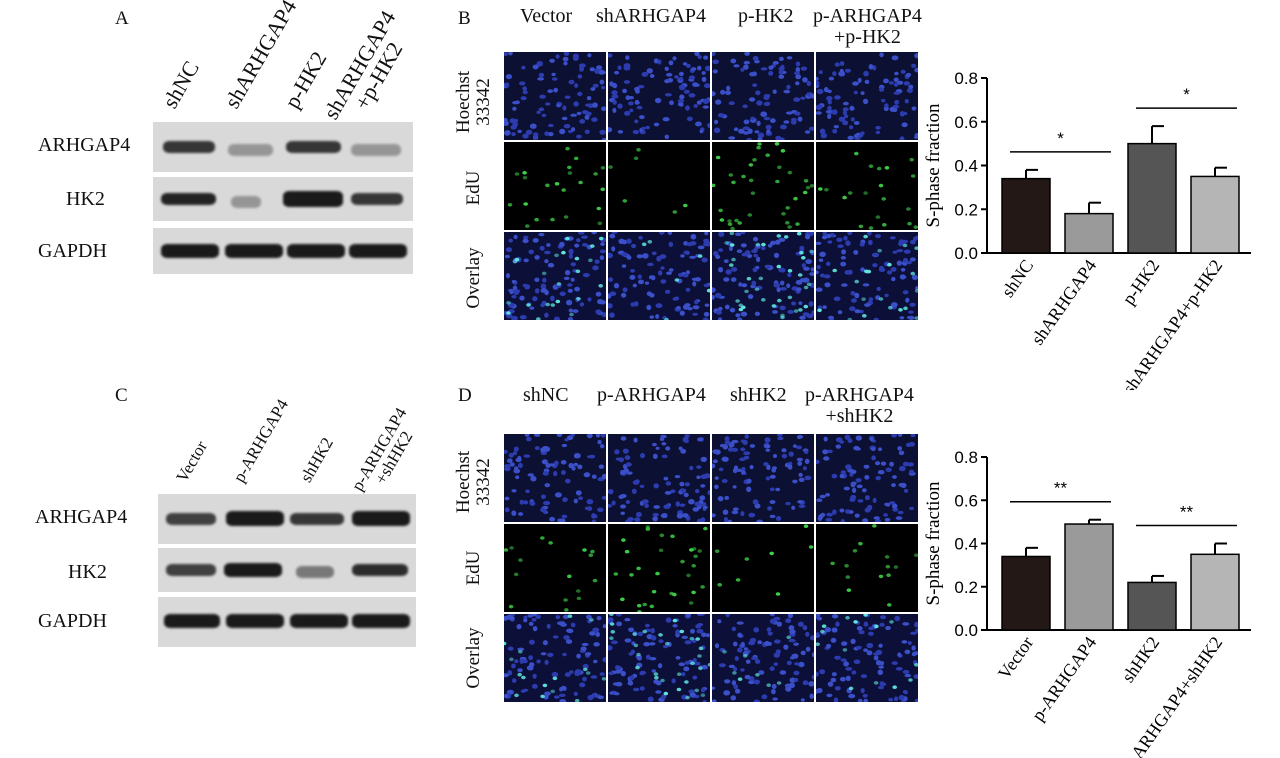 This screenshot has height=758, width=1280. What do you see at coordinates (1061, 488) in the screenshot?
I see `chart-d-significance-label-0: **` at bounding box center [1061, 488].